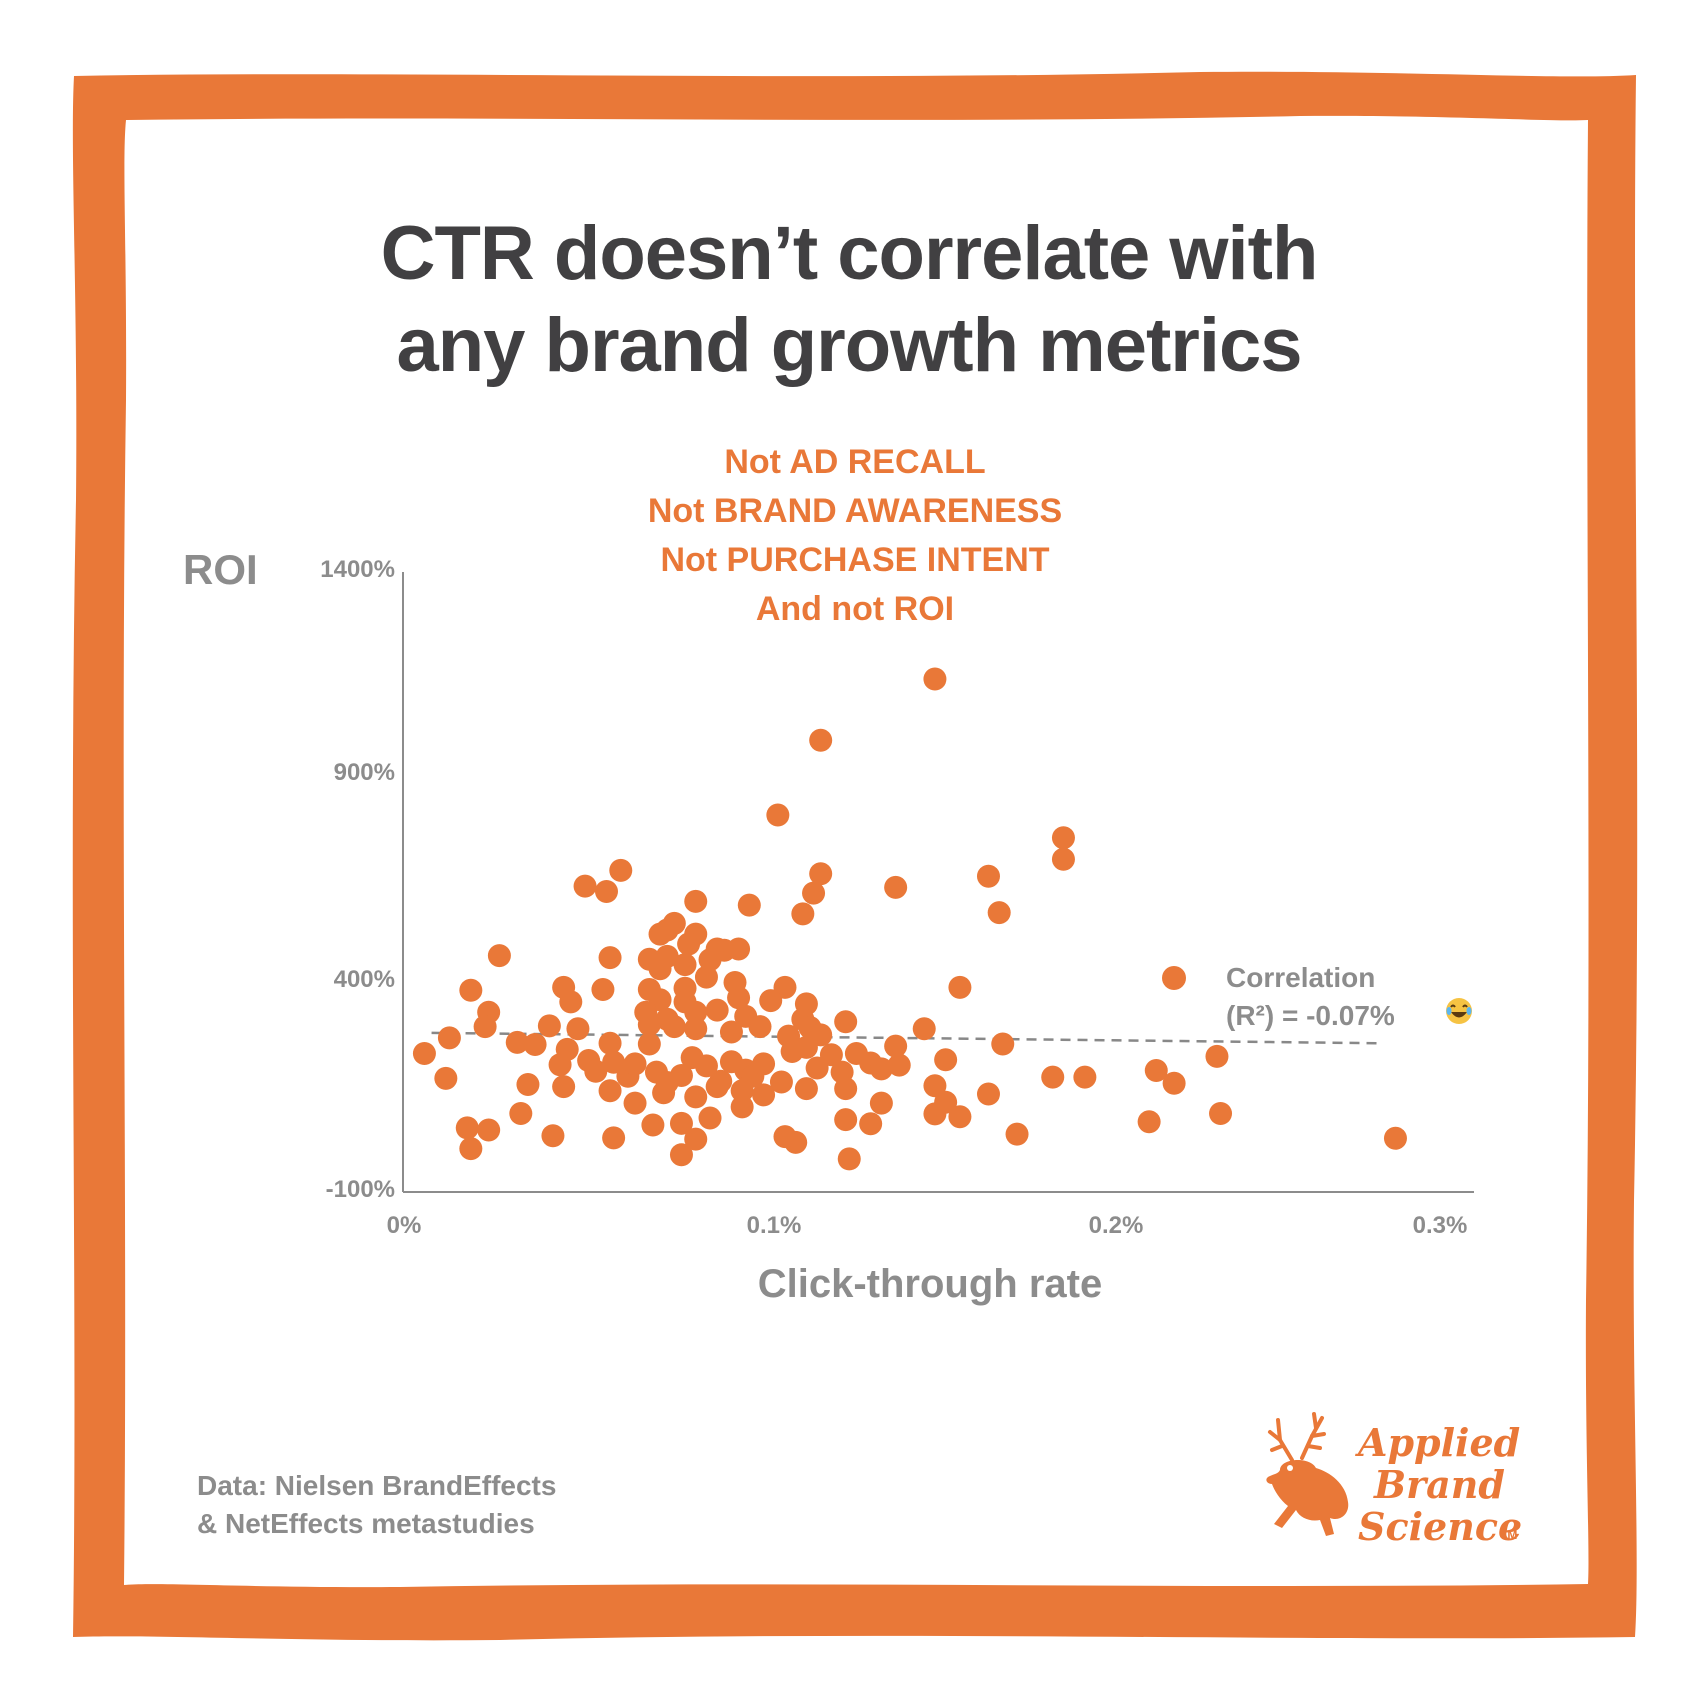  I want to click on x-tick-label-0-1: 0.1%, so click(774, 1225).